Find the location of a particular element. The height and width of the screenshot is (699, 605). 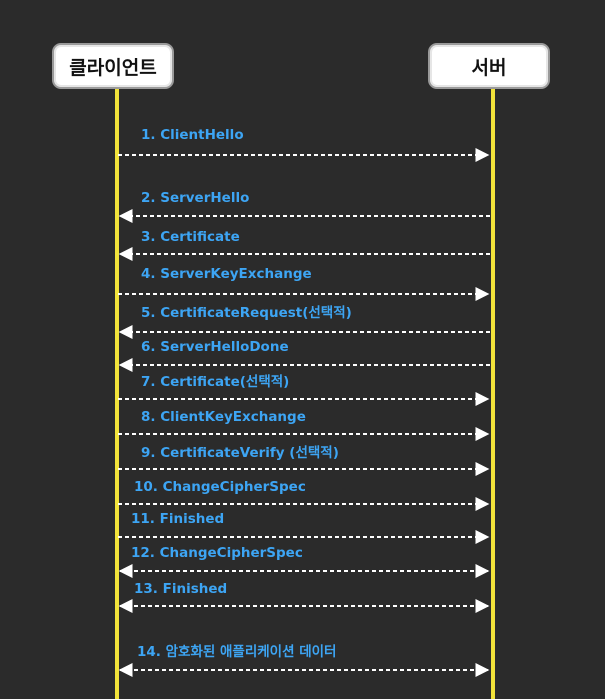

message-11: 11. Finished is located at coordinates (304, 527).